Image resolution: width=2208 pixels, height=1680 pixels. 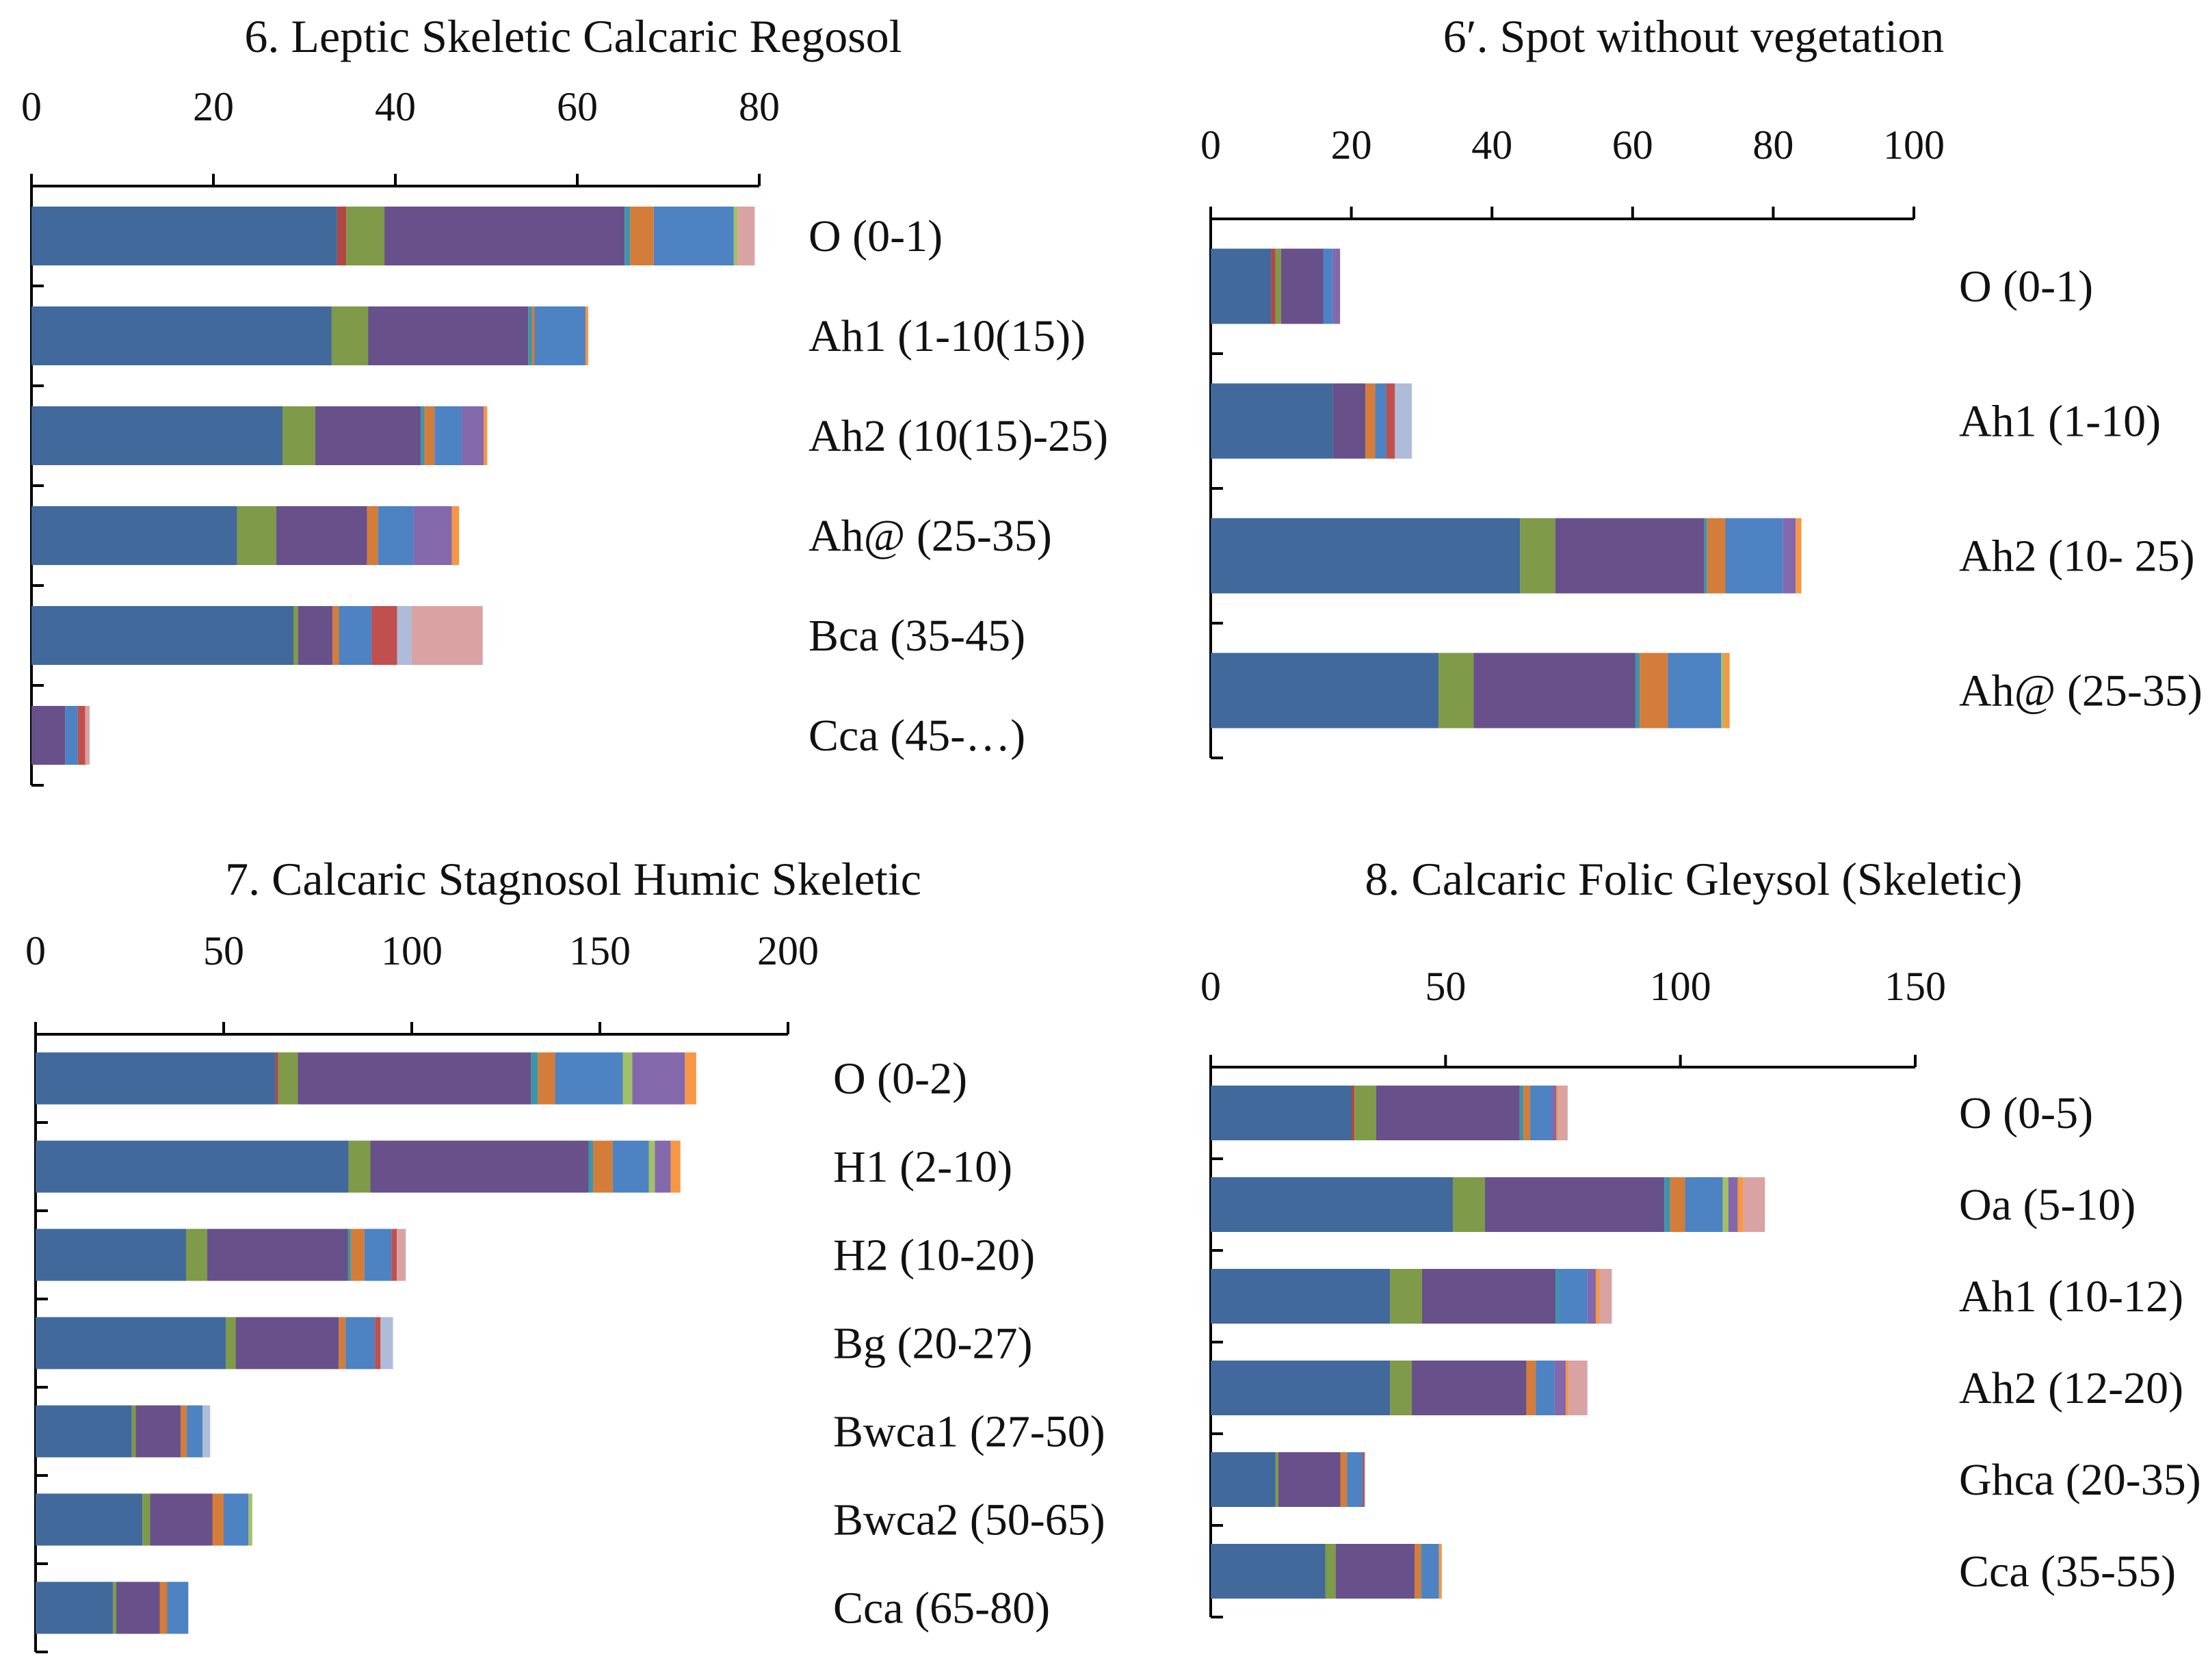 What do you see at coordinates (1351, 145) in the screenshot?
I see `x-tick-label: 20` at bounding box center [1351, 145].